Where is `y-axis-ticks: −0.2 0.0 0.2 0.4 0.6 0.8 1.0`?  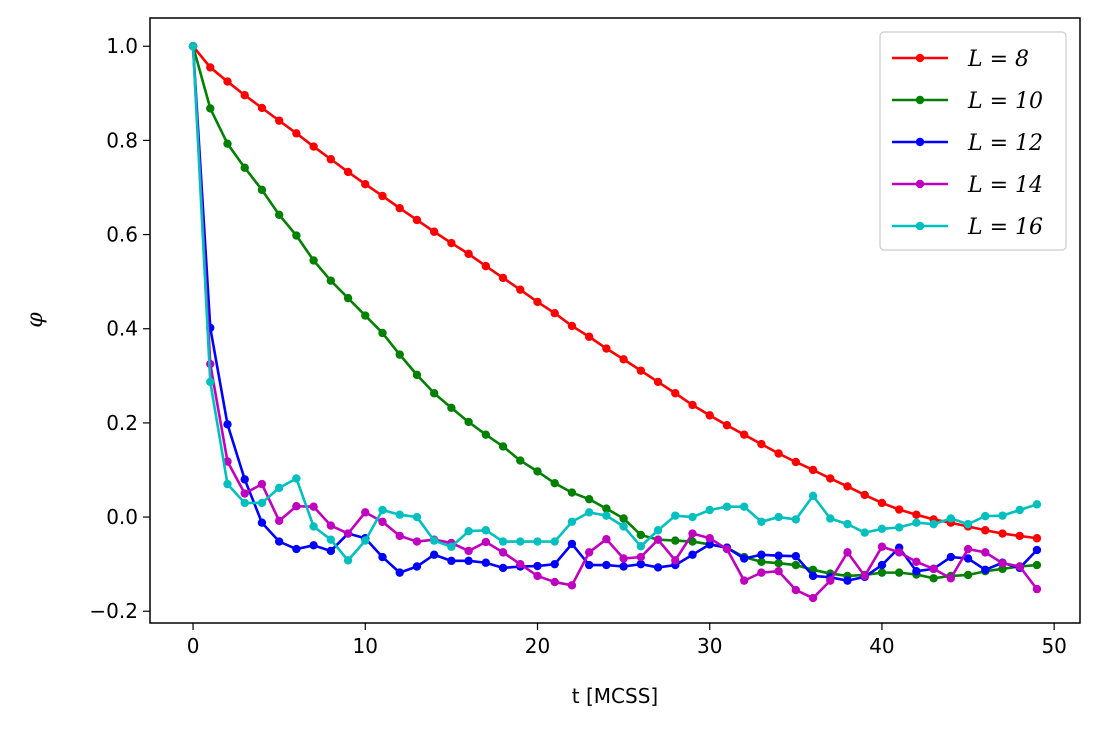
y-axis-ticks: −0.2 0.0 0.2 0.4 0.6 0.8 1.0 is located at coordinates (119, 328).